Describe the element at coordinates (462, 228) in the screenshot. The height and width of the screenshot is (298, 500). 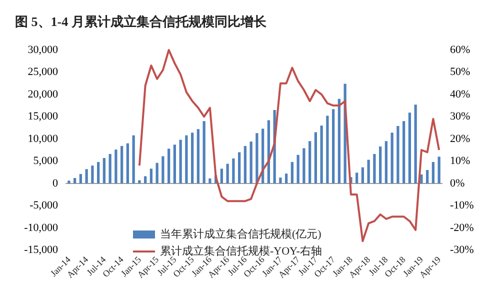
I see `y2-tick-label: -20%` at that location.